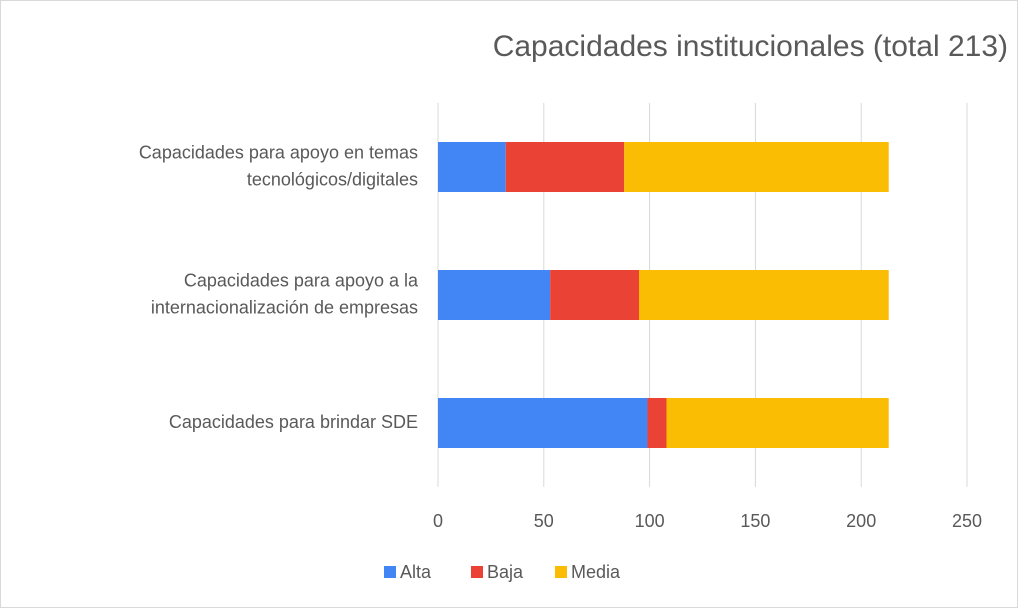  What do you see at coordinates (755, 521) in the screenshot?
I see `x-tick-label: 150` at bounding box center [755, 521].